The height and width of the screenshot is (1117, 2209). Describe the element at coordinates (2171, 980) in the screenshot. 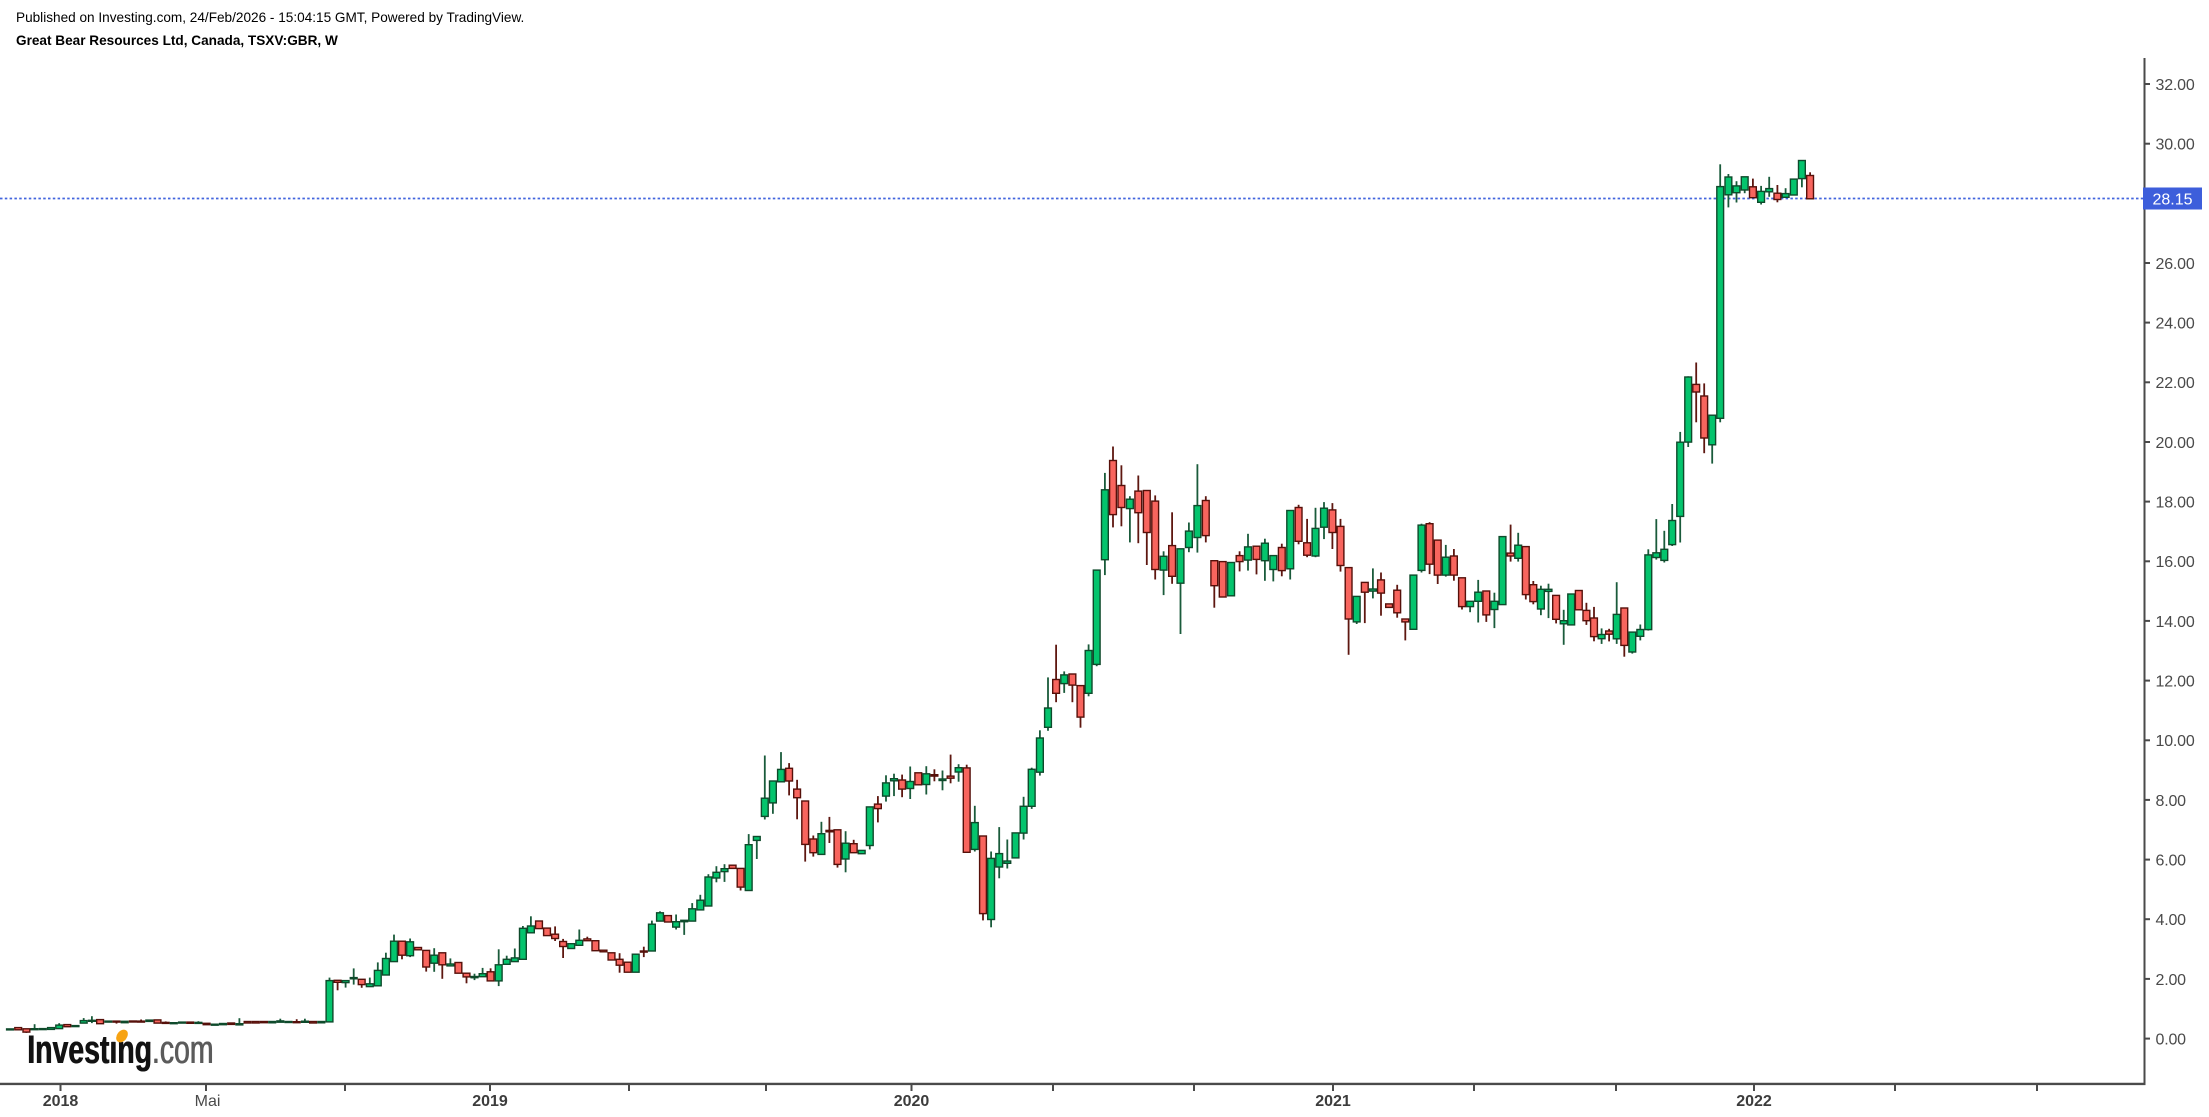

I see `svg-text: 2.00` at that location.